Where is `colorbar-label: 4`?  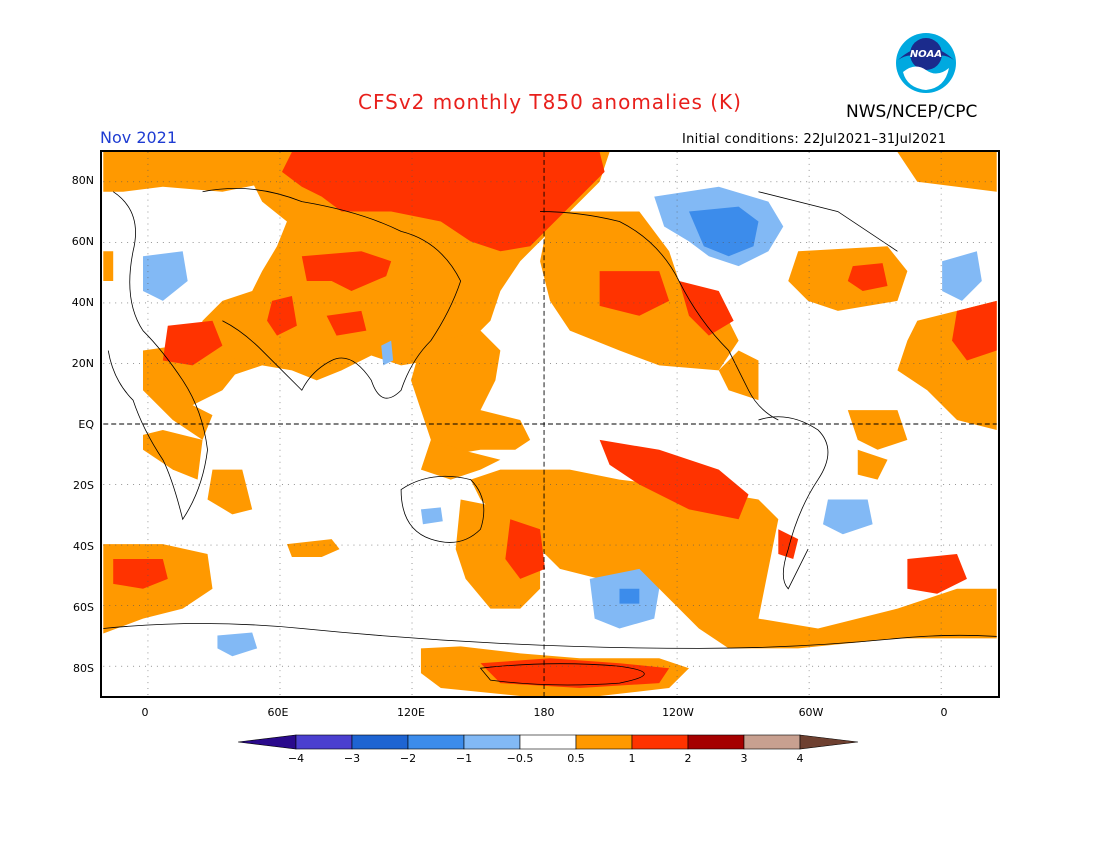 colorbar-label: 4 is located at coordinates (800, 758).